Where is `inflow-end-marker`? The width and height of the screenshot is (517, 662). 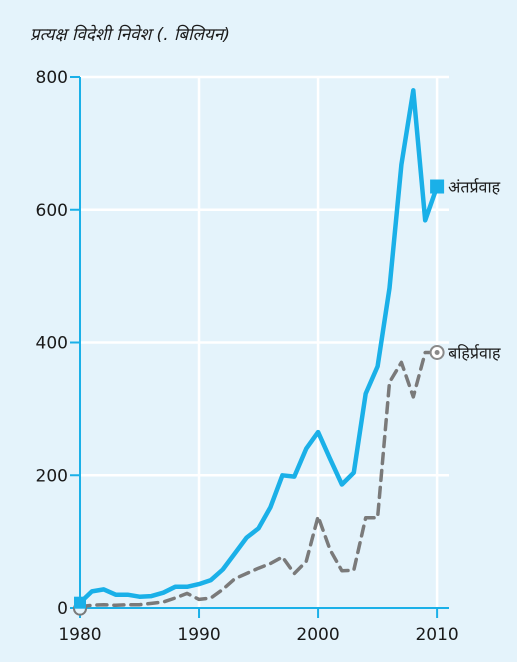
inflow-end-marker is located at coordinates (437, 186).